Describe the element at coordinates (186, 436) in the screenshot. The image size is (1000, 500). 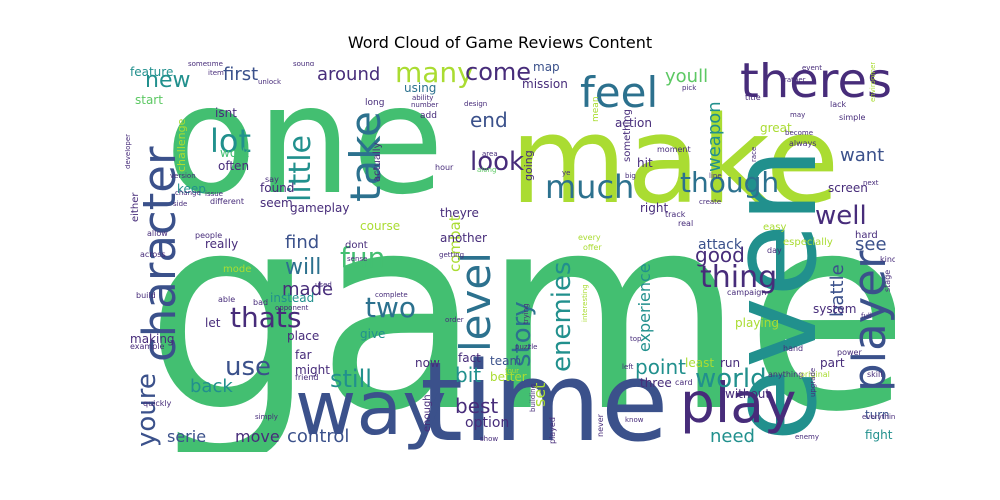
I see `word-serie: serie` at that location.